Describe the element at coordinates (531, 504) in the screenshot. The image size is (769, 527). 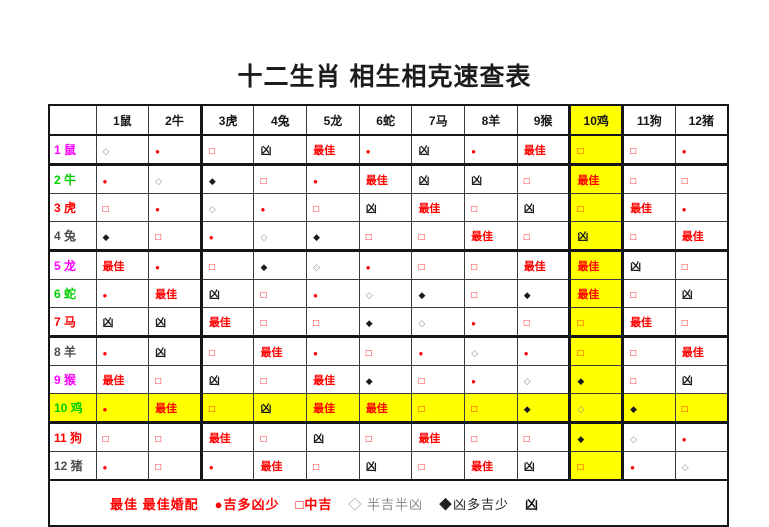
I see `legend-item: 凶` at that location.